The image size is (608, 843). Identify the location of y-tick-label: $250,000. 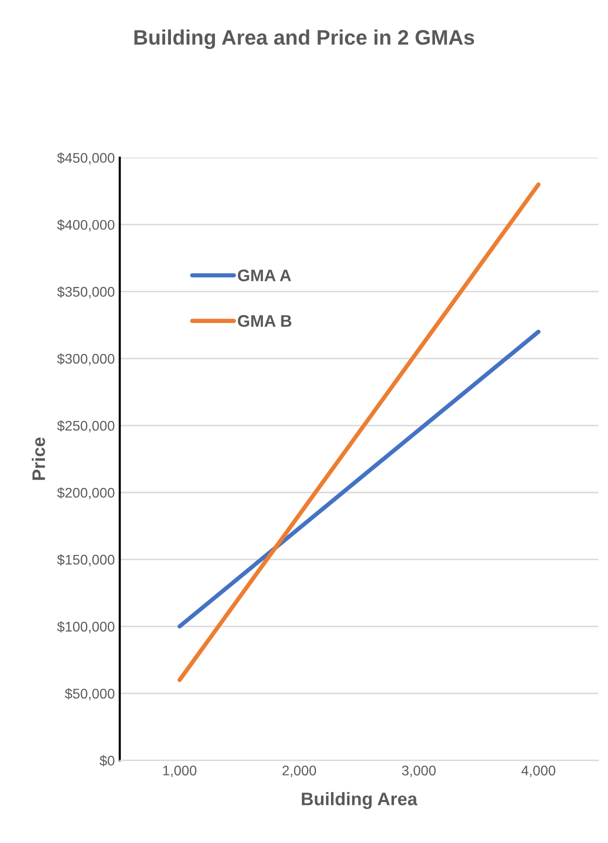
(85, 426).